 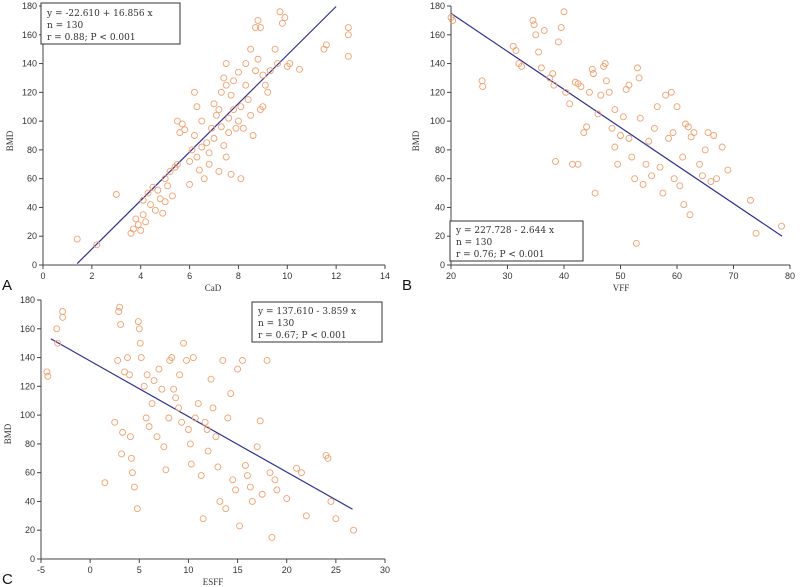 What do you see at coordinates (29, 64) in the screenshot?
I see `y-tick-label-a: 140` at bounding box center [29, 64].